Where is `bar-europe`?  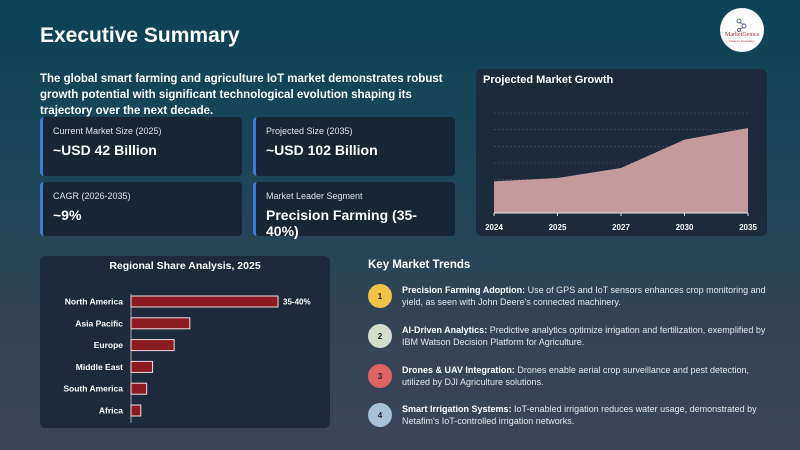 bar-europe is located at coordinates (152, 345).